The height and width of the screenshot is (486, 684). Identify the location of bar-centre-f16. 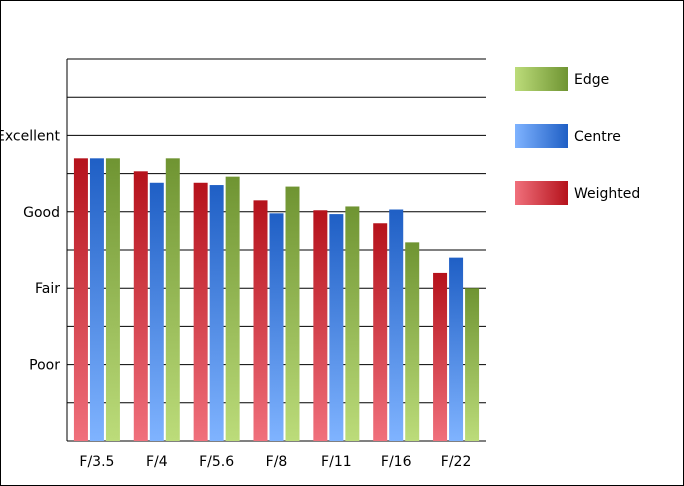
(396, 325).